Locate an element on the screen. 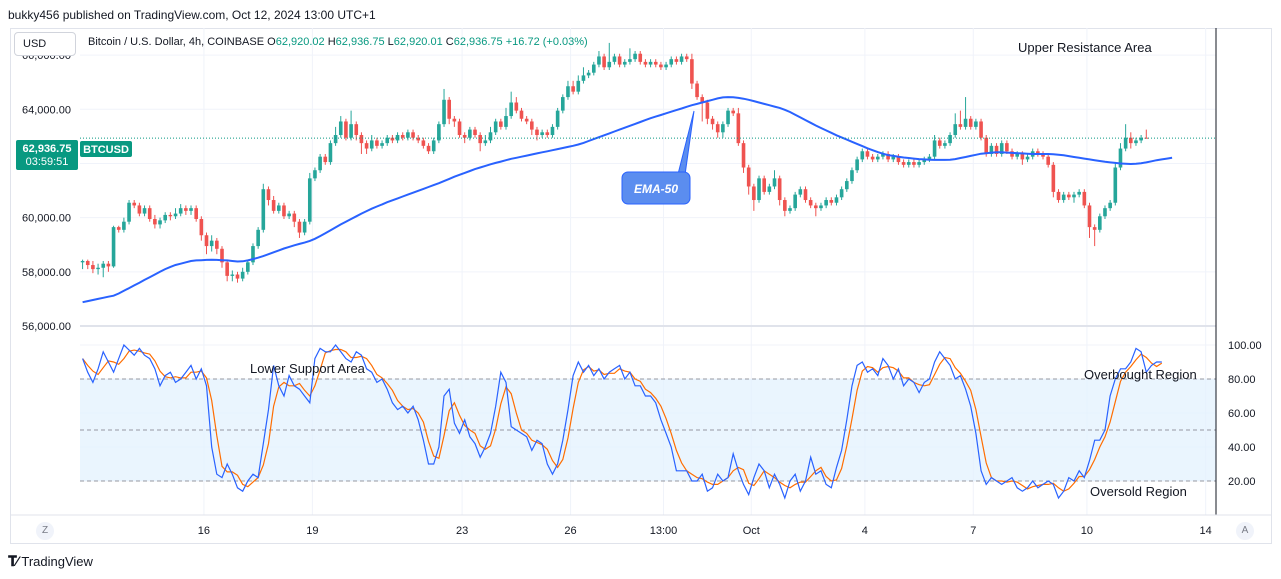 The height and width of the screenshot is (579, 1281). stoch-tick-label: 60.00 is located at coordinates (1242, 414).